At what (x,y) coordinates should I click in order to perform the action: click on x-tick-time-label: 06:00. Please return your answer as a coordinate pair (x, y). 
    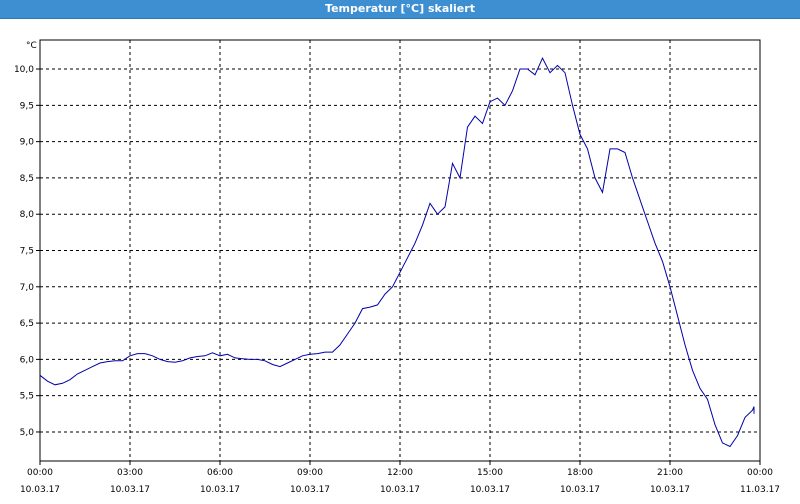
    Looking at the image, I should click on (220, 473).